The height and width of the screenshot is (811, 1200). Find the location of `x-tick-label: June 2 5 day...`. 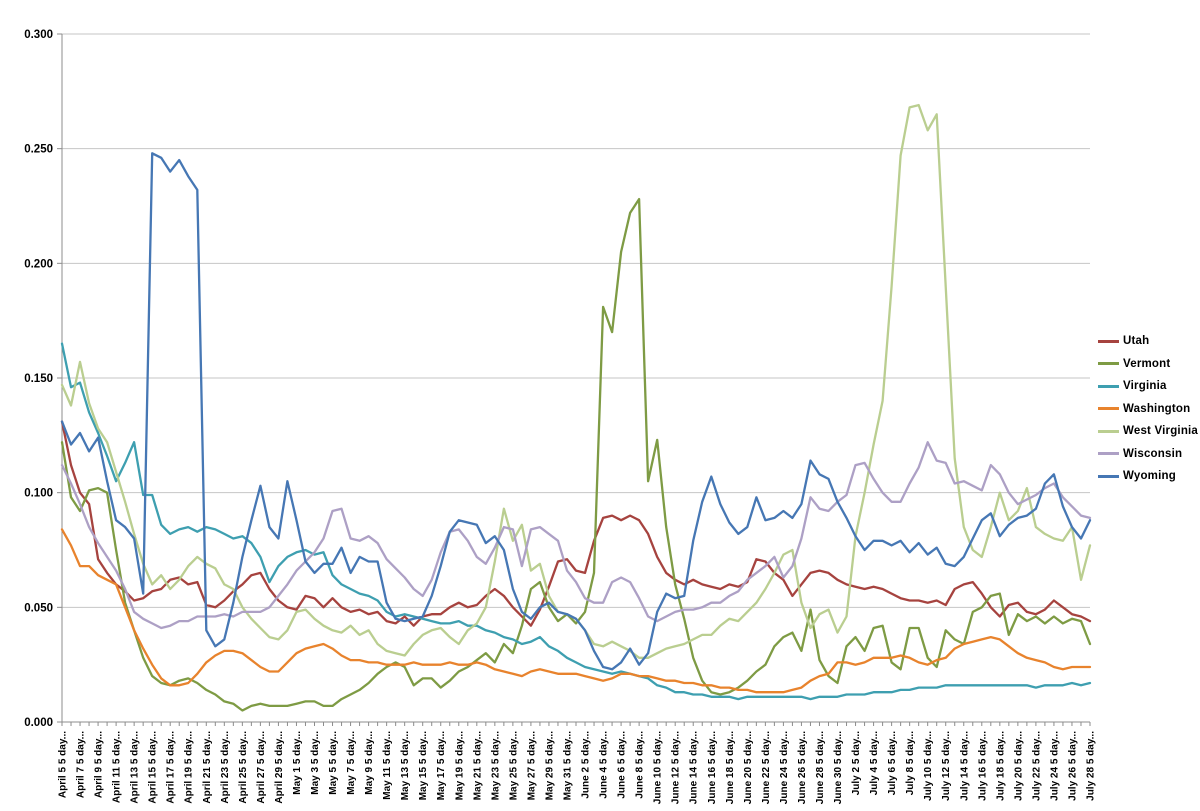

x-tick-label: June 2 5 day... is located at coordinates (586, 765).